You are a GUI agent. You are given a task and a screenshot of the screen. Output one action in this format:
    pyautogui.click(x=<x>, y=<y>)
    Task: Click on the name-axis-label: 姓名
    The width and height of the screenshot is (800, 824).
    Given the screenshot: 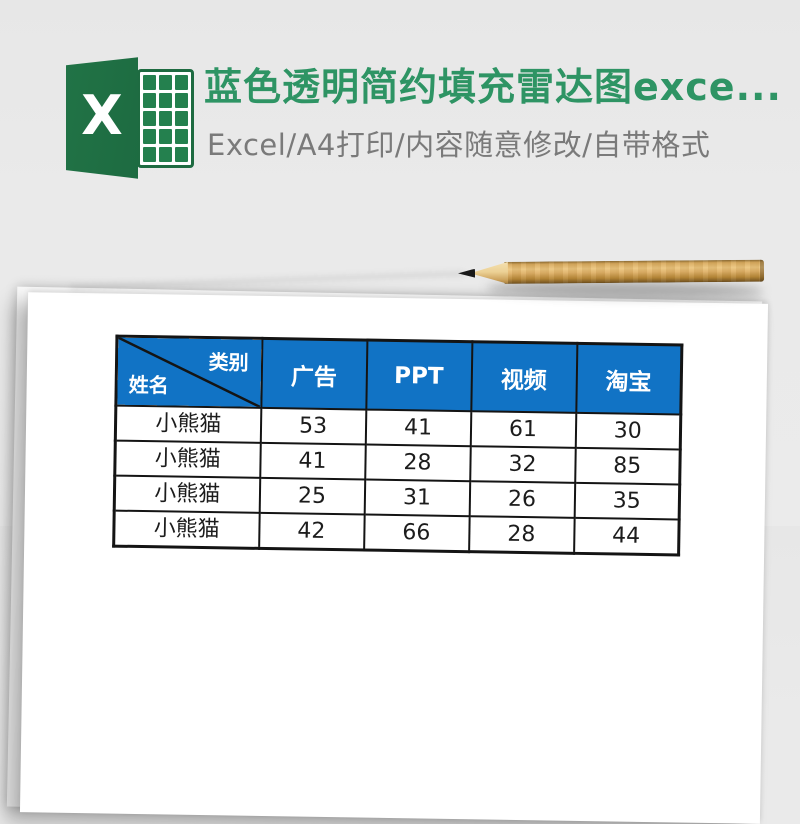 What is the action you would take?
    pyautogui.click(x=148, y=385)
    